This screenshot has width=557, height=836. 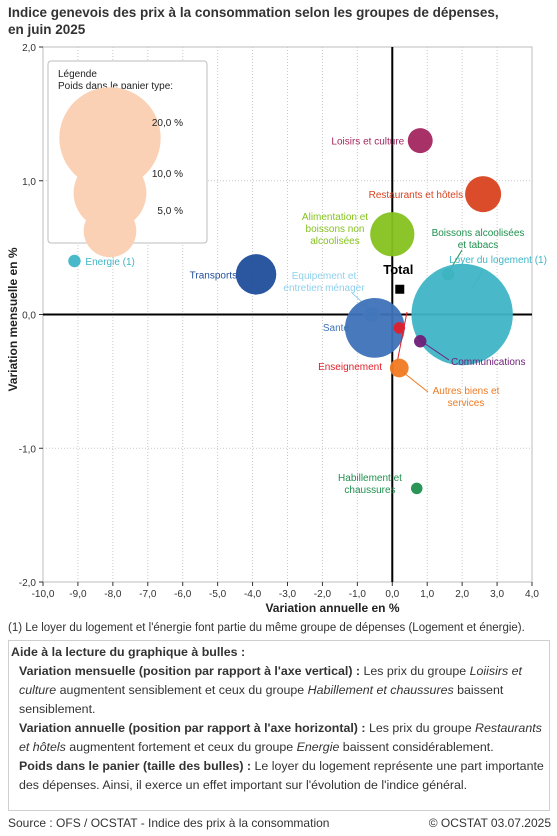 What do you see at coordinates (77, 74) in the screenshot?
I see `legend-title: Légende` at bounding box center [77, 74].